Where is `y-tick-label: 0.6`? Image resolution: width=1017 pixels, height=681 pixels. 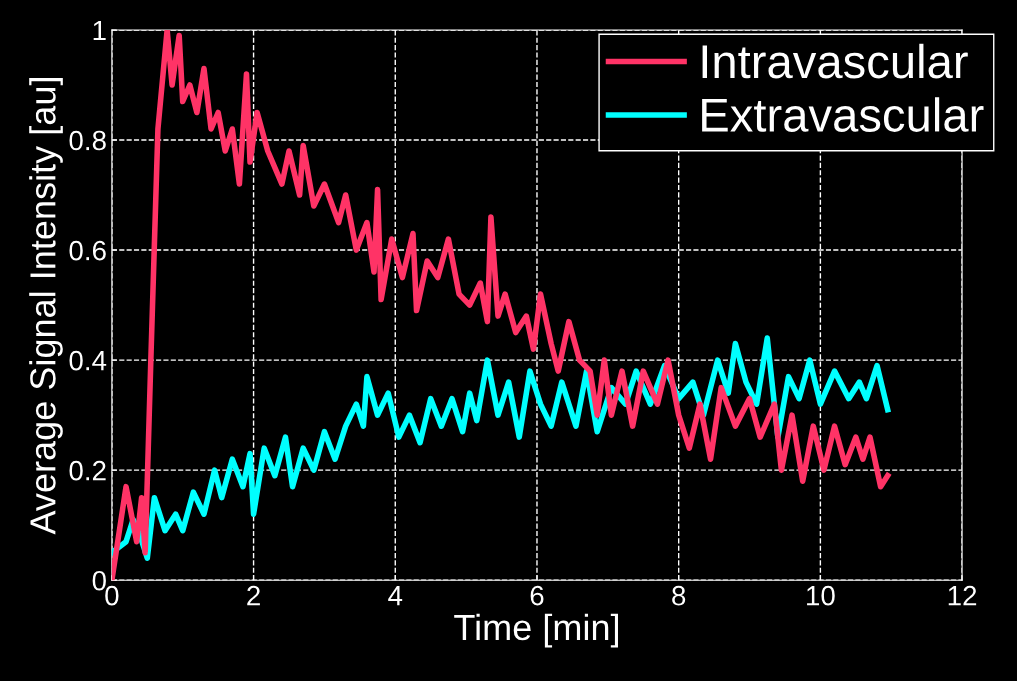
y-tick-label: 0.6 is located at coordinates (87, 250).